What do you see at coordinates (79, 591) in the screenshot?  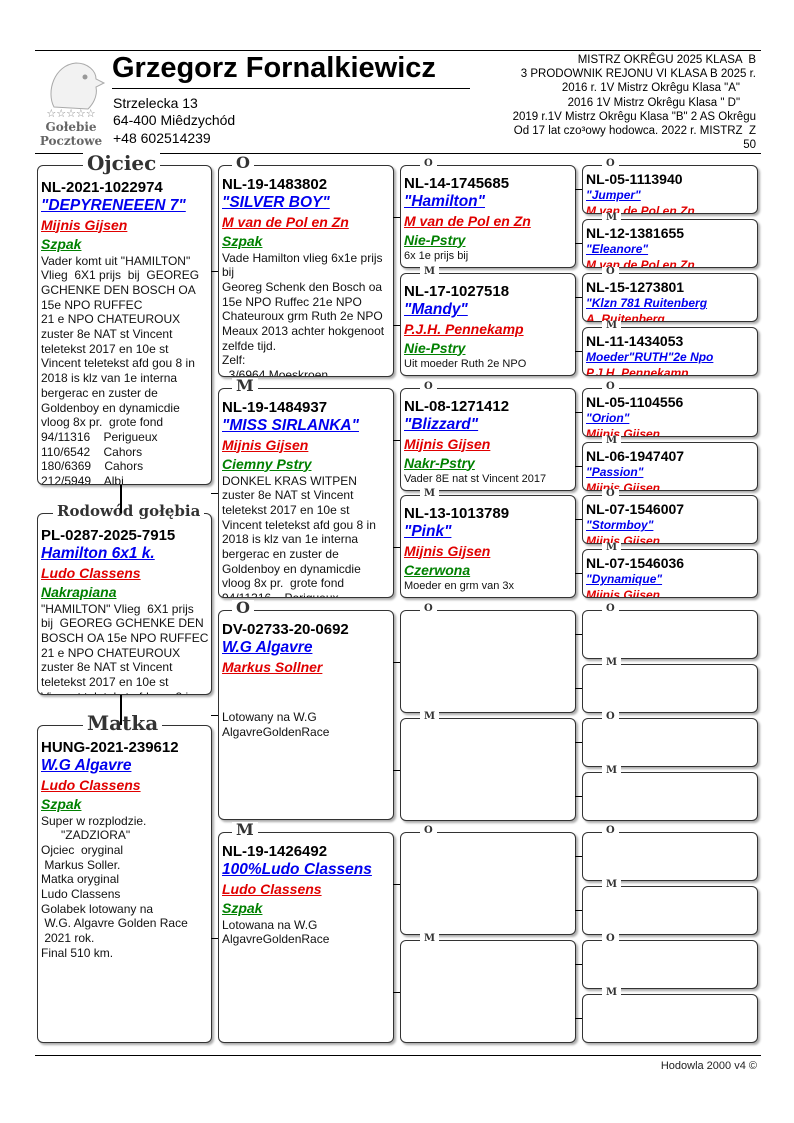 I see `plumage-color: Nakrapiana` at bounding box center [79, 591].